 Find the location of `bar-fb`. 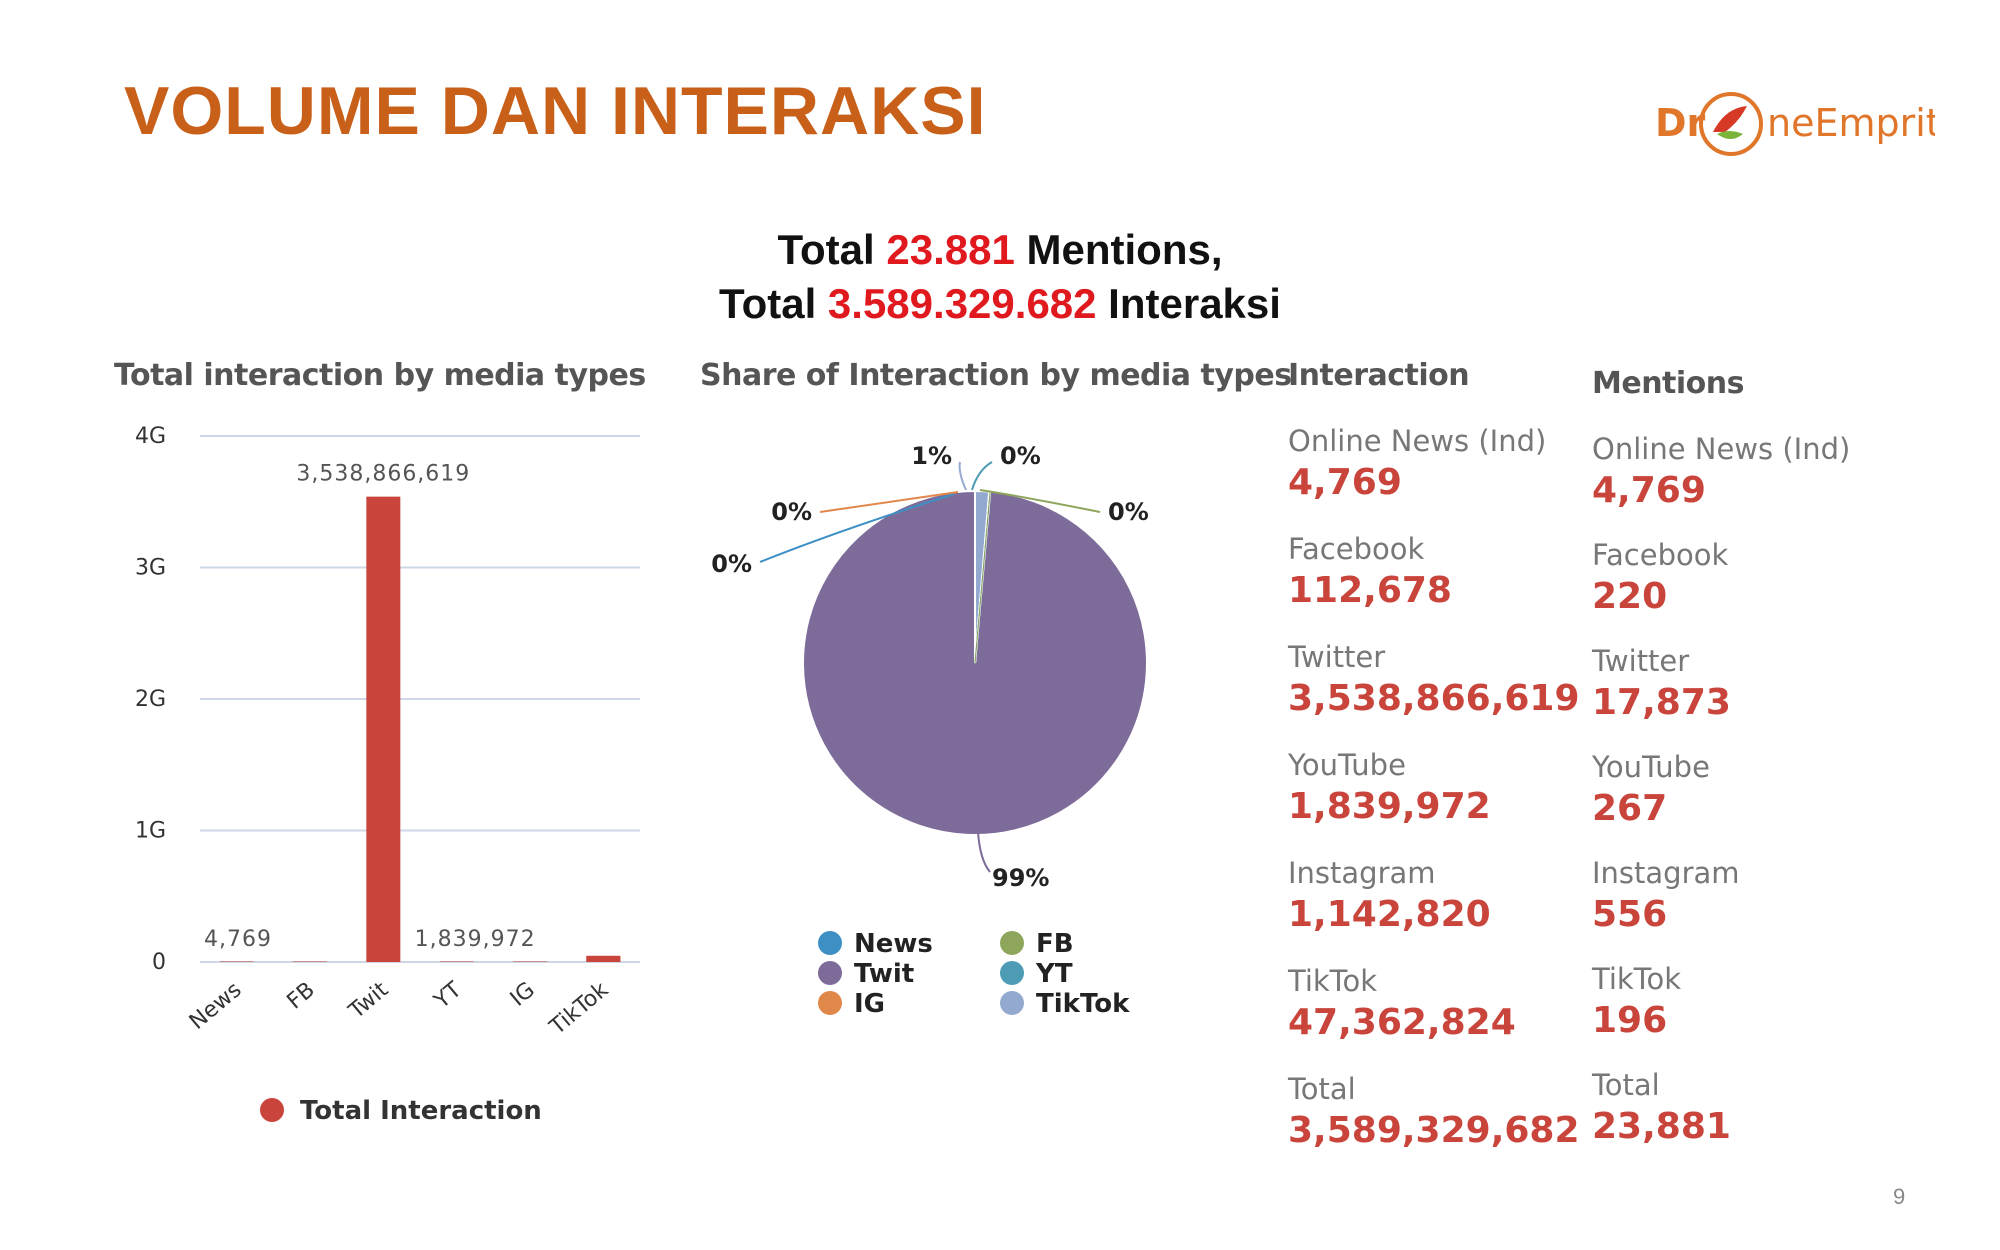

bar-fb is located at coordinates (310, 961).